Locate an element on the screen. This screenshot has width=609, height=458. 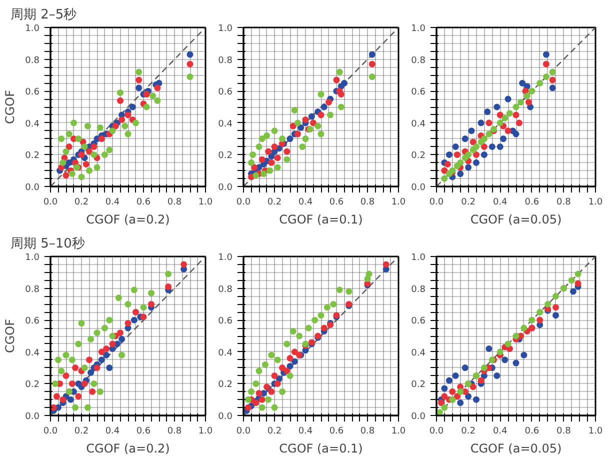
chart-title: 周期 2–5秒 is located at coordinates (43, 15).